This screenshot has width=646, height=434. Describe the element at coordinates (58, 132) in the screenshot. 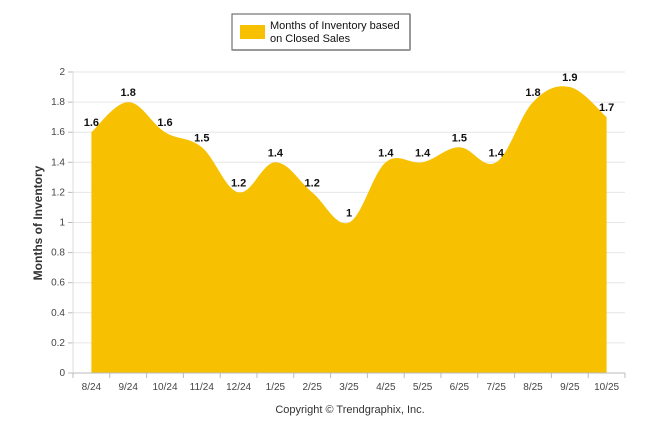

I see `y-tick-label: 1.6` at that location.